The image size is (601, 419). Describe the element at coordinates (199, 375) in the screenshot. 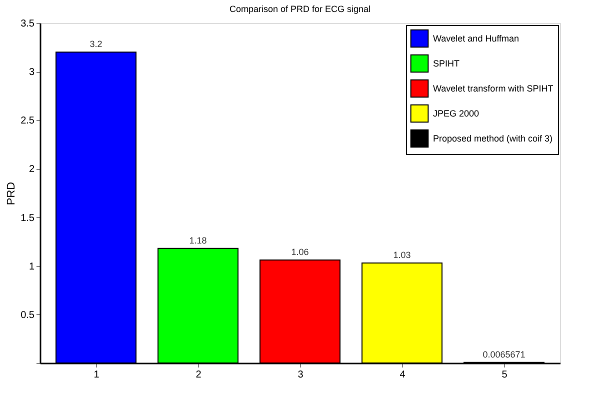

I see `x-tick-label: 2` at that location.